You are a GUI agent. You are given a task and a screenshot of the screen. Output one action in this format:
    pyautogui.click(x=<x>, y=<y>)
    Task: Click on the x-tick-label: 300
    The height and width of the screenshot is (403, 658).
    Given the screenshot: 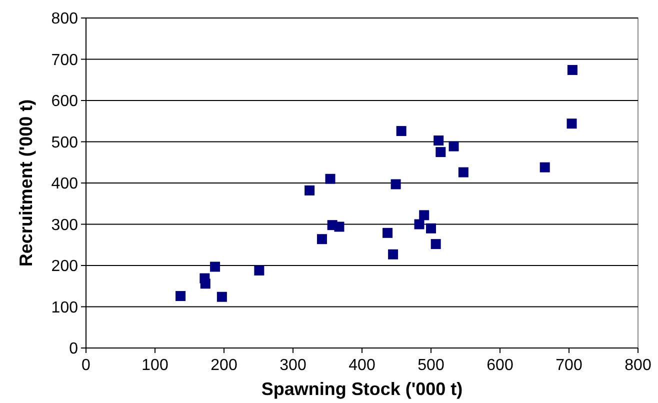 What is the action you would take?
    pyautogui.click(x=293, y=365)
    